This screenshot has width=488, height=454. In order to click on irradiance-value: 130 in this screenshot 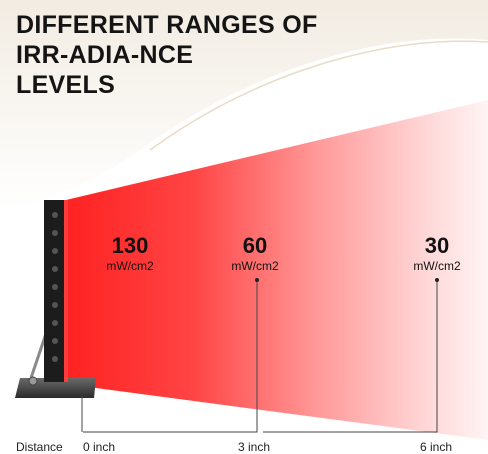, I will do `click(130, 245)`.